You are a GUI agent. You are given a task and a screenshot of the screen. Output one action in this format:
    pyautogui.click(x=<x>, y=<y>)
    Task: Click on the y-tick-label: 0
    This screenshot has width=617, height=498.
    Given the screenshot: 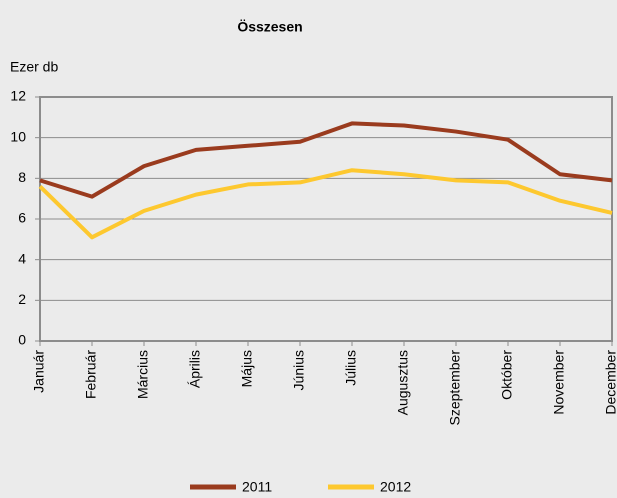 What is the action you would take?
    pyautogui.click(x=22, y=340)
    